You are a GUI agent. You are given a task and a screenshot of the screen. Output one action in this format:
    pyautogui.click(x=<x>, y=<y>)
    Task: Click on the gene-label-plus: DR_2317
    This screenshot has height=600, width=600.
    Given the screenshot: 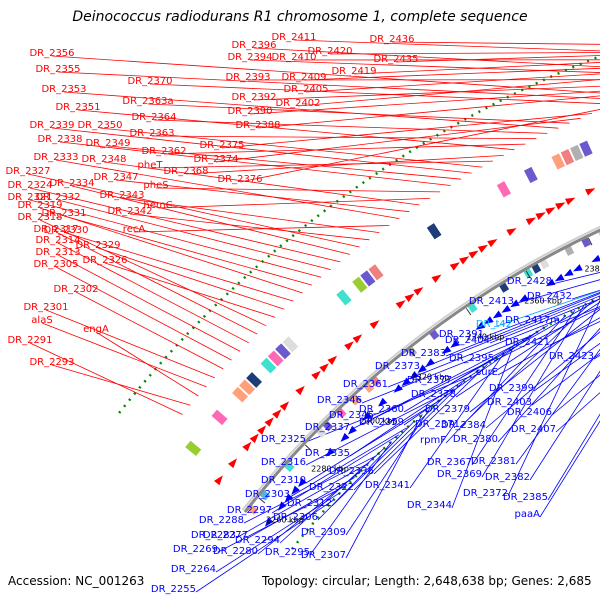 What is the action you would take?
    pyautogui.click(x=55, y=229)
    